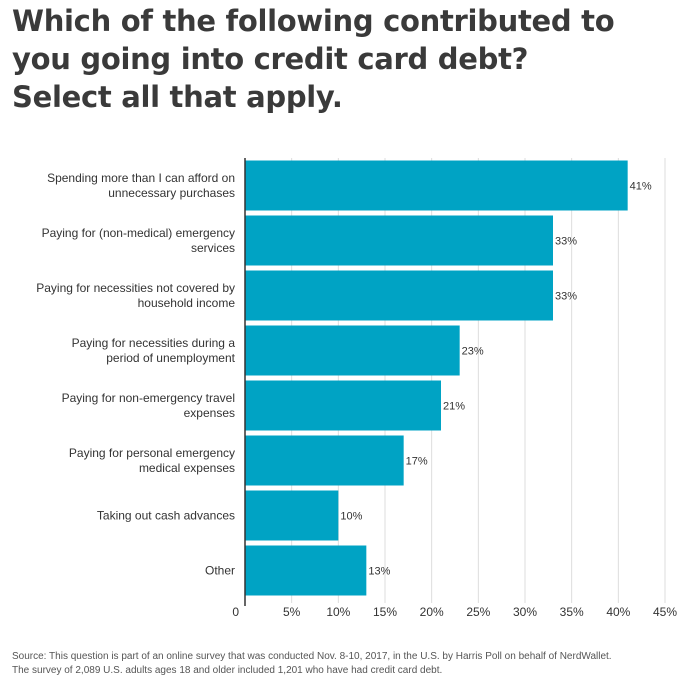 The image size is (699, 682). I want to click on x-tick-label: 40%, so click(618, 612).